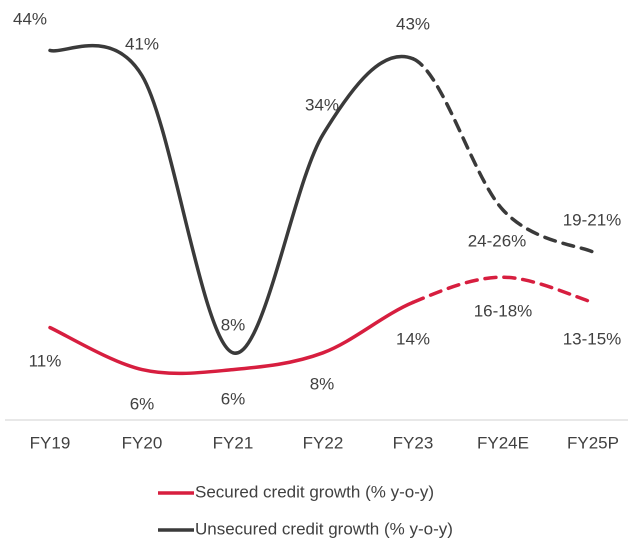  What do you see at coordinates (413, 338) in the screenshot?
I see `data-label: 14%` at bounding box center [413, 338].